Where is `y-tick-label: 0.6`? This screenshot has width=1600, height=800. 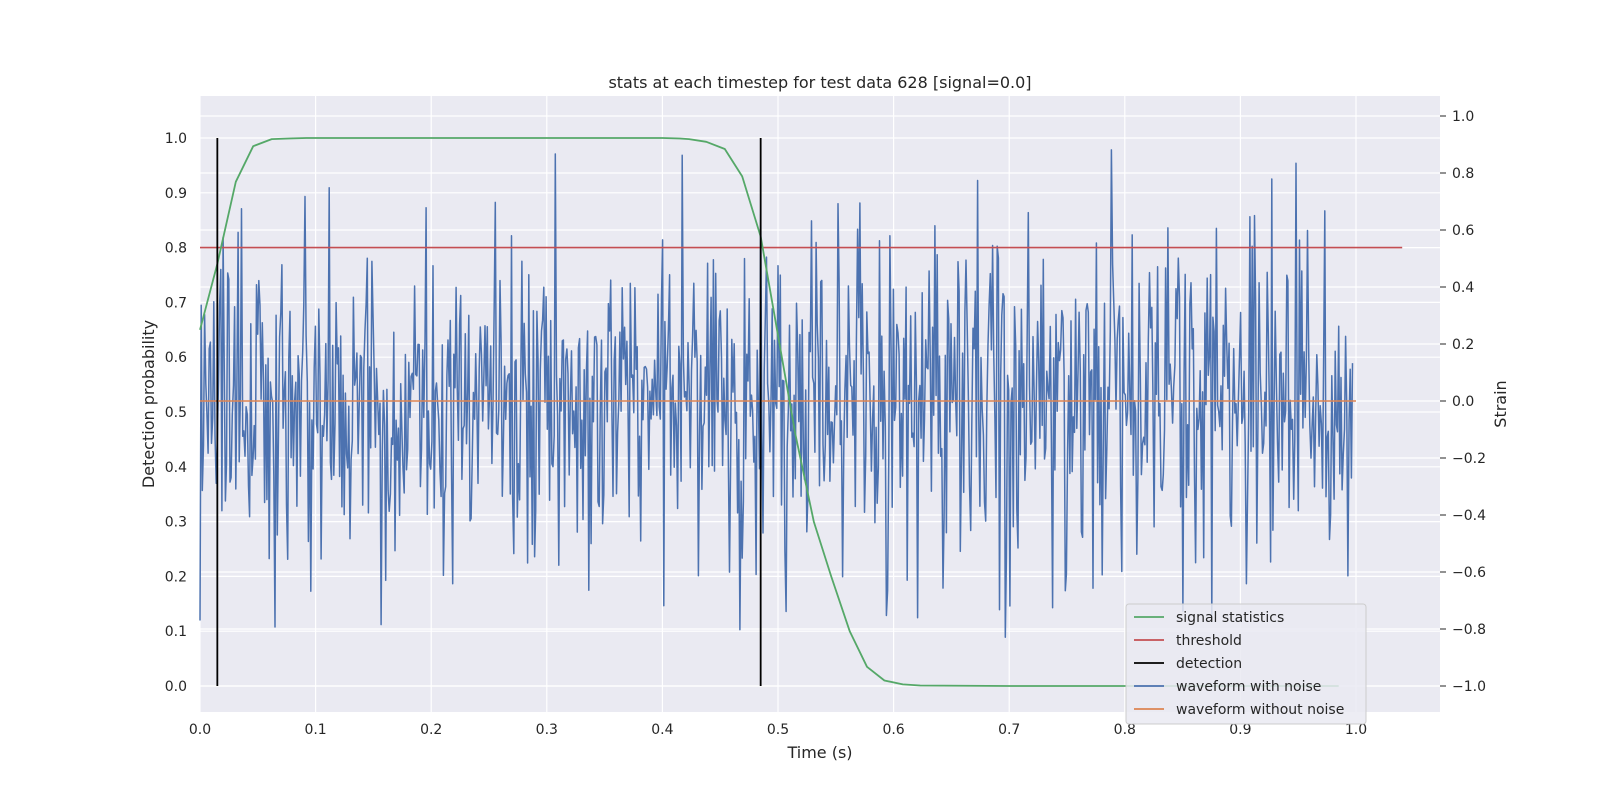
y-tick-label: 0.6 is located at coordinates (176, 358).